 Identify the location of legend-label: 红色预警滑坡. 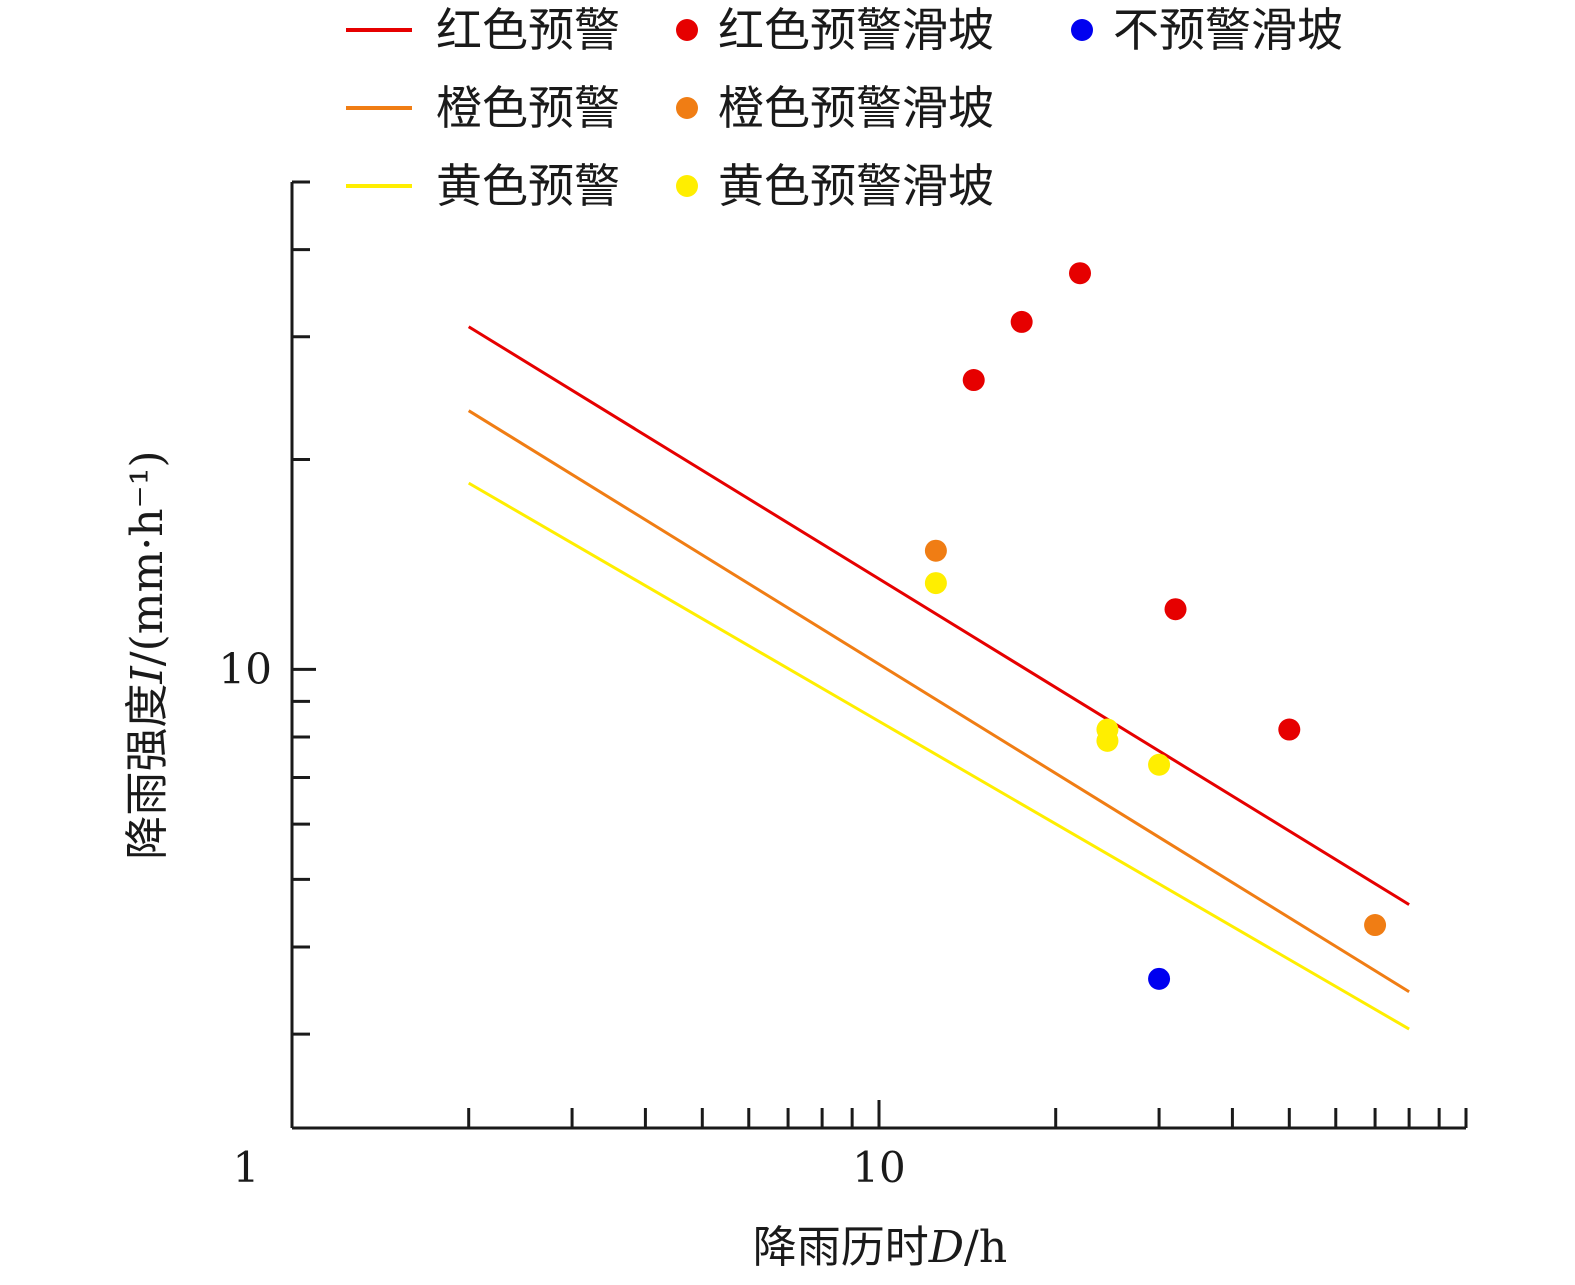
(856, 30).